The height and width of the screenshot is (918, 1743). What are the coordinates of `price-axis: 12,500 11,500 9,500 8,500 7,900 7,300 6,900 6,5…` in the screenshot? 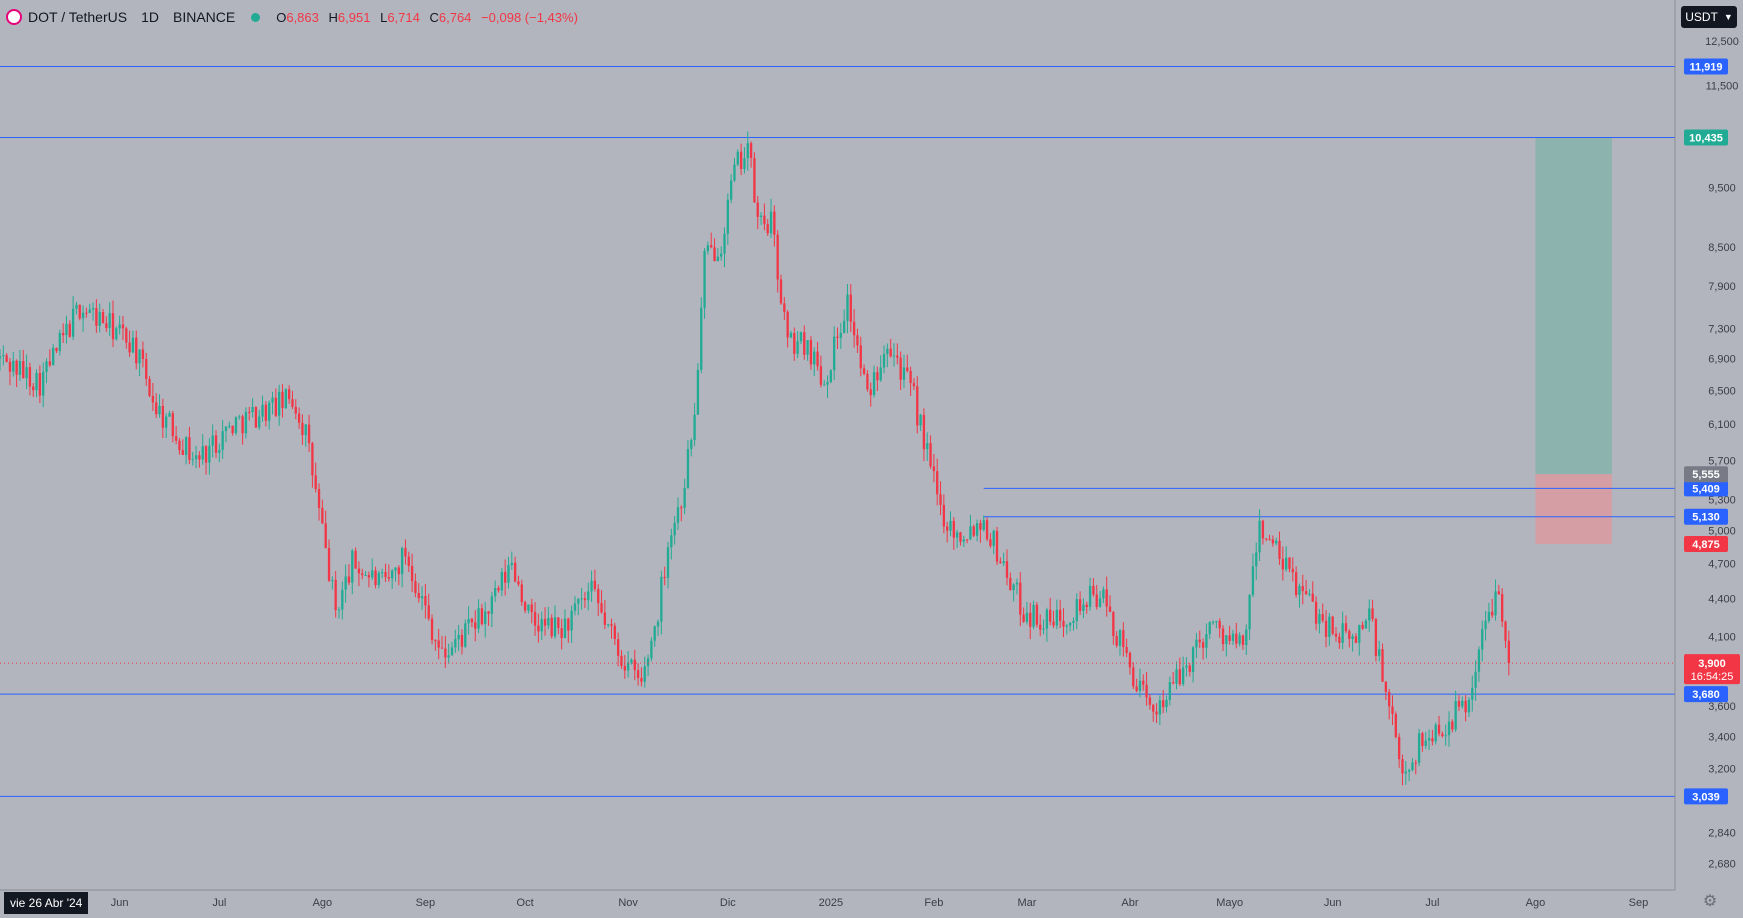 It's located at (1722, 453).